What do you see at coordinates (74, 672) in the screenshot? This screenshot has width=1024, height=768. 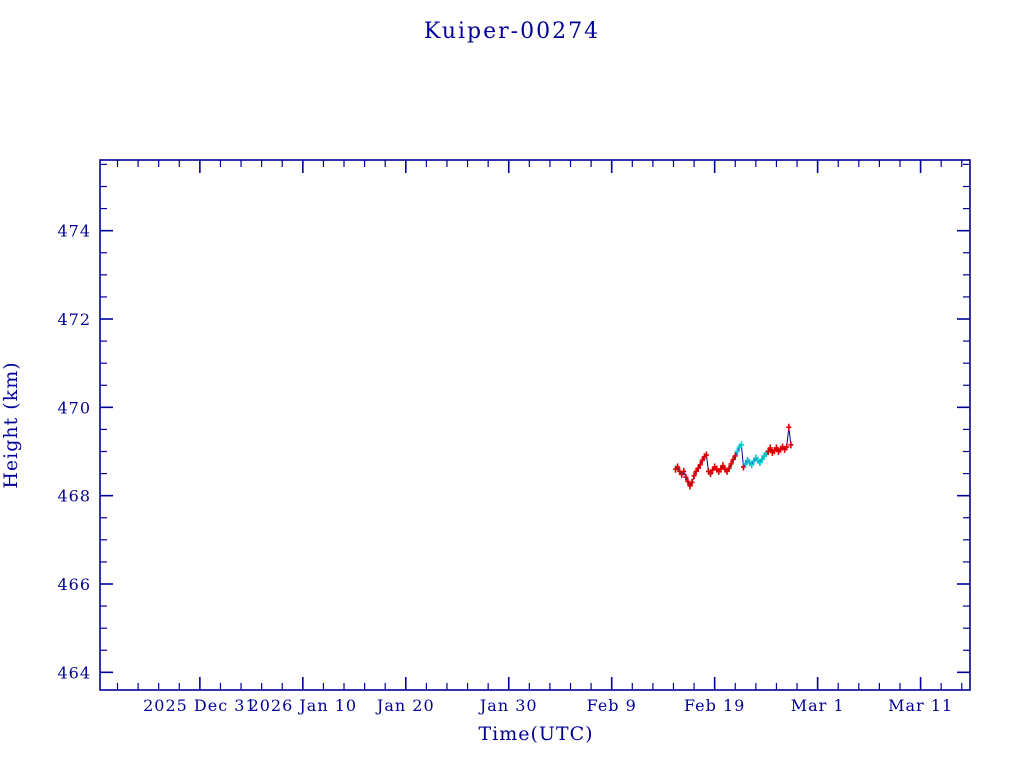 I see `y-tick-label: 464` at bounding box center [74, 672].